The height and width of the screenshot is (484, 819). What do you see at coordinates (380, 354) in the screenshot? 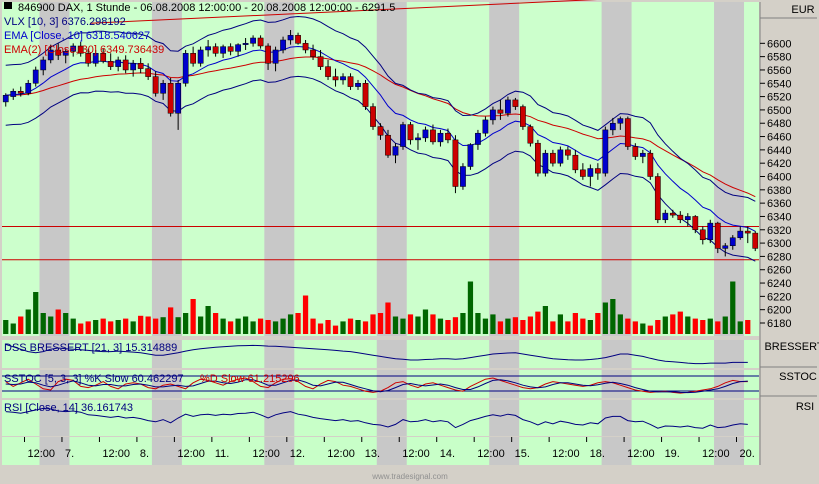
I see `dss-panel` at bounding box center [380, 354].